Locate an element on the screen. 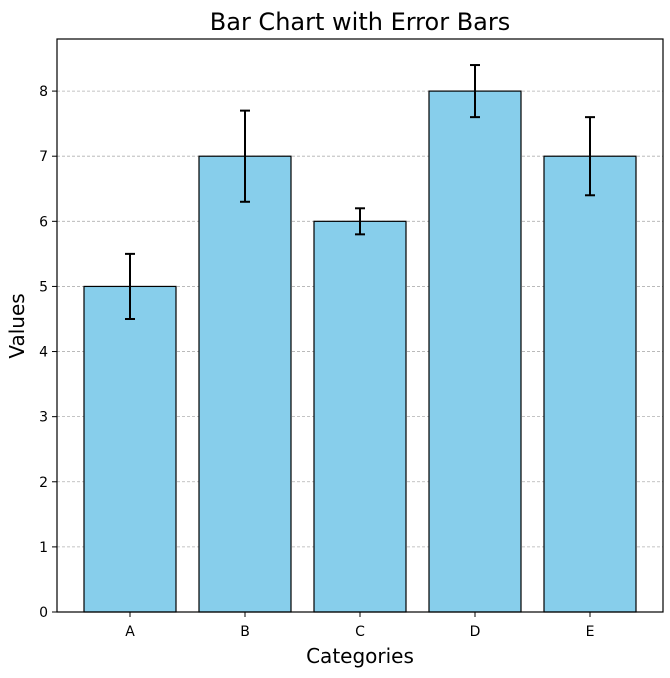 The image size is (670, 678). y-axis-label: Values is located at coordinates (17, 325).